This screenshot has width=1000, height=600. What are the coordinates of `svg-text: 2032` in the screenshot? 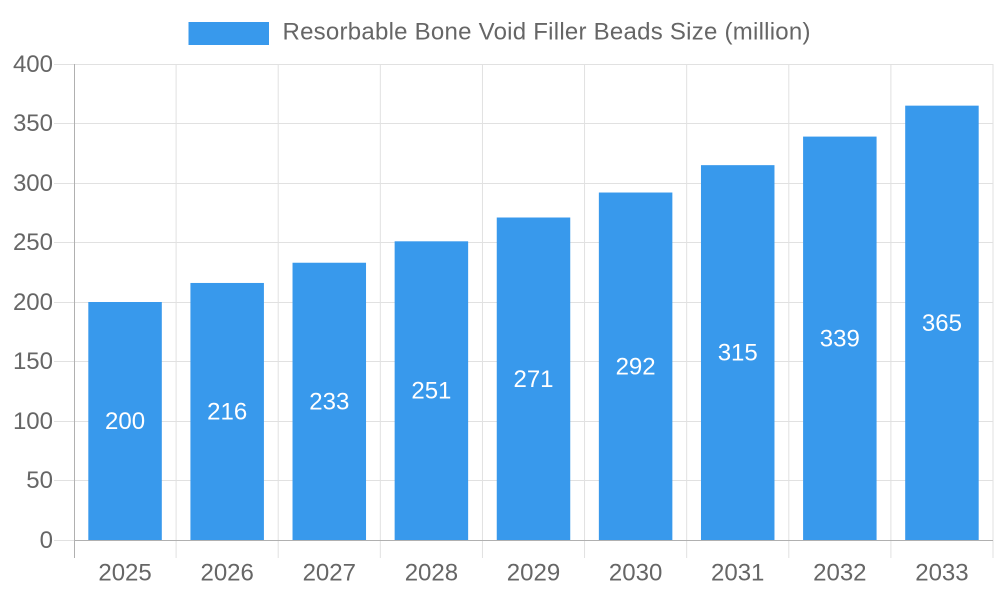 It's located at (839, 573).